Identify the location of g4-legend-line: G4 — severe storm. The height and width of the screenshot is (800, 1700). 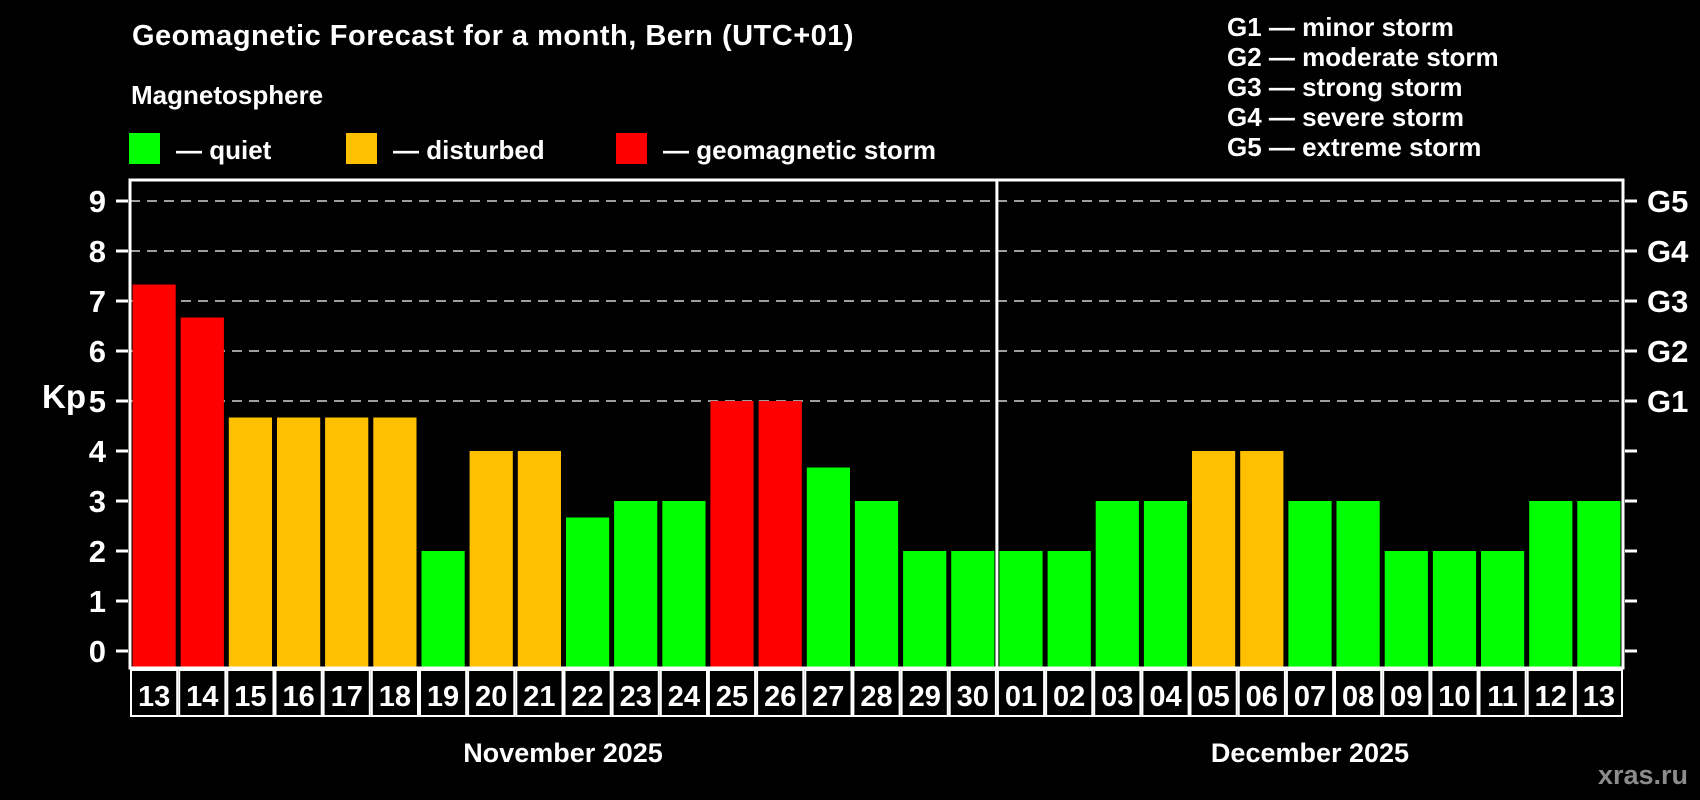
(1346, 117).